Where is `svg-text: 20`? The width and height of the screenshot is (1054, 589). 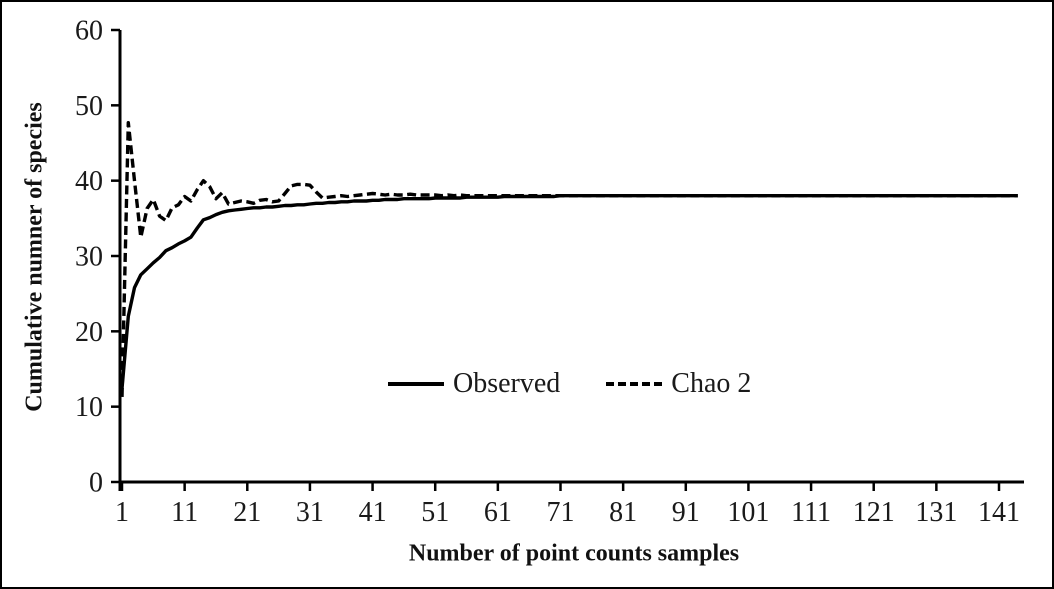
svg-text: 20 is located at coordinates (89, 332).